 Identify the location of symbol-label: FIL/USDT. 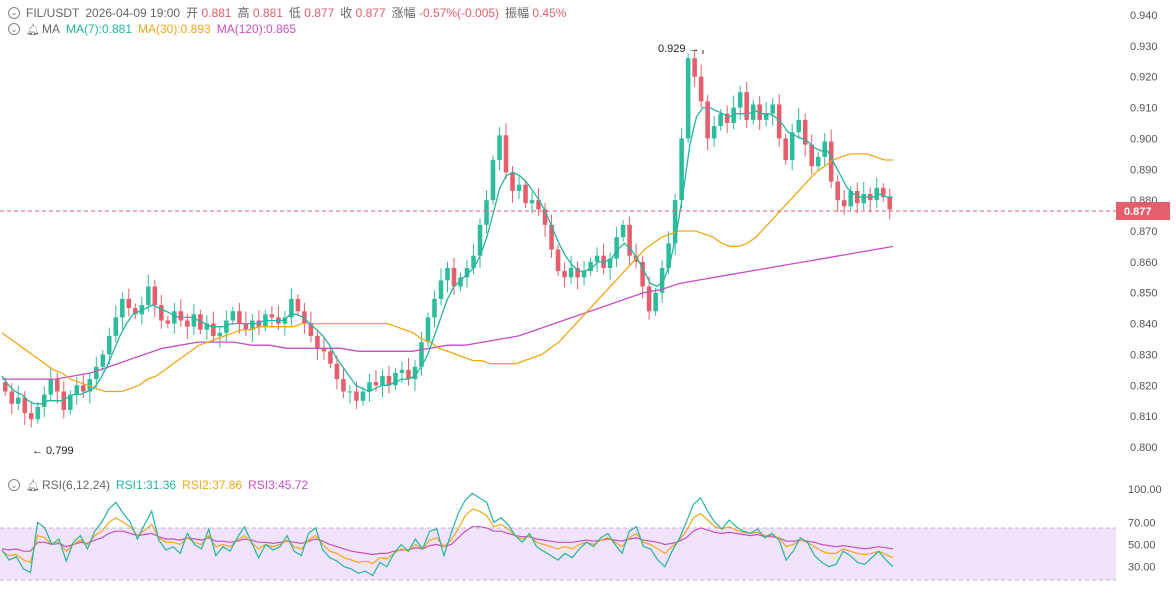
(53, 12).